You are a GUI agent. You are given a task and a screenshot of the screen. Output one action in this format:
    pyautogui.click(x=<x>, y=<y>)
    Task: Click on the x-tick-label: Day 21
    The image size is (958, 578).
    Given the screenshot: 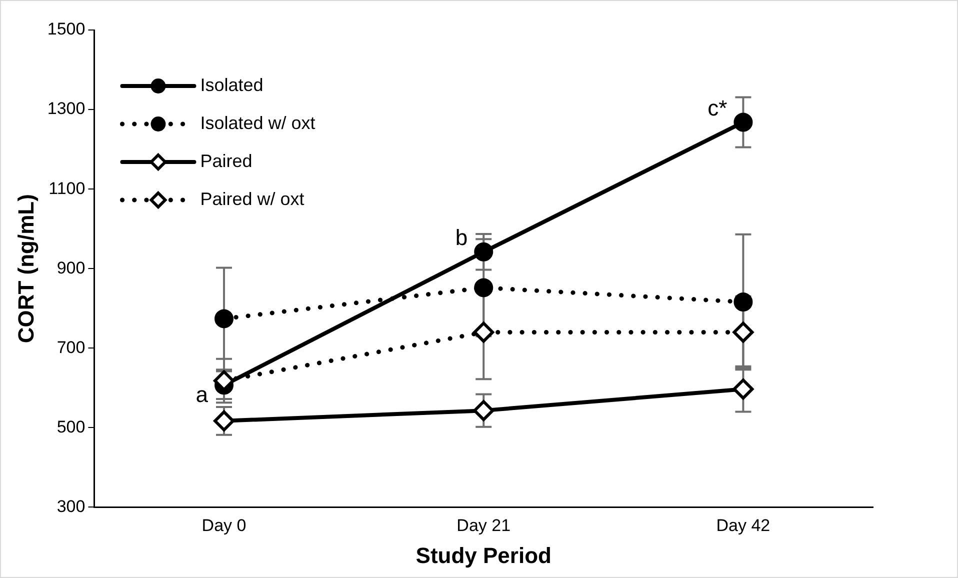 What is the action you would take?
    pyautogui.click(x=483, y=526)
    